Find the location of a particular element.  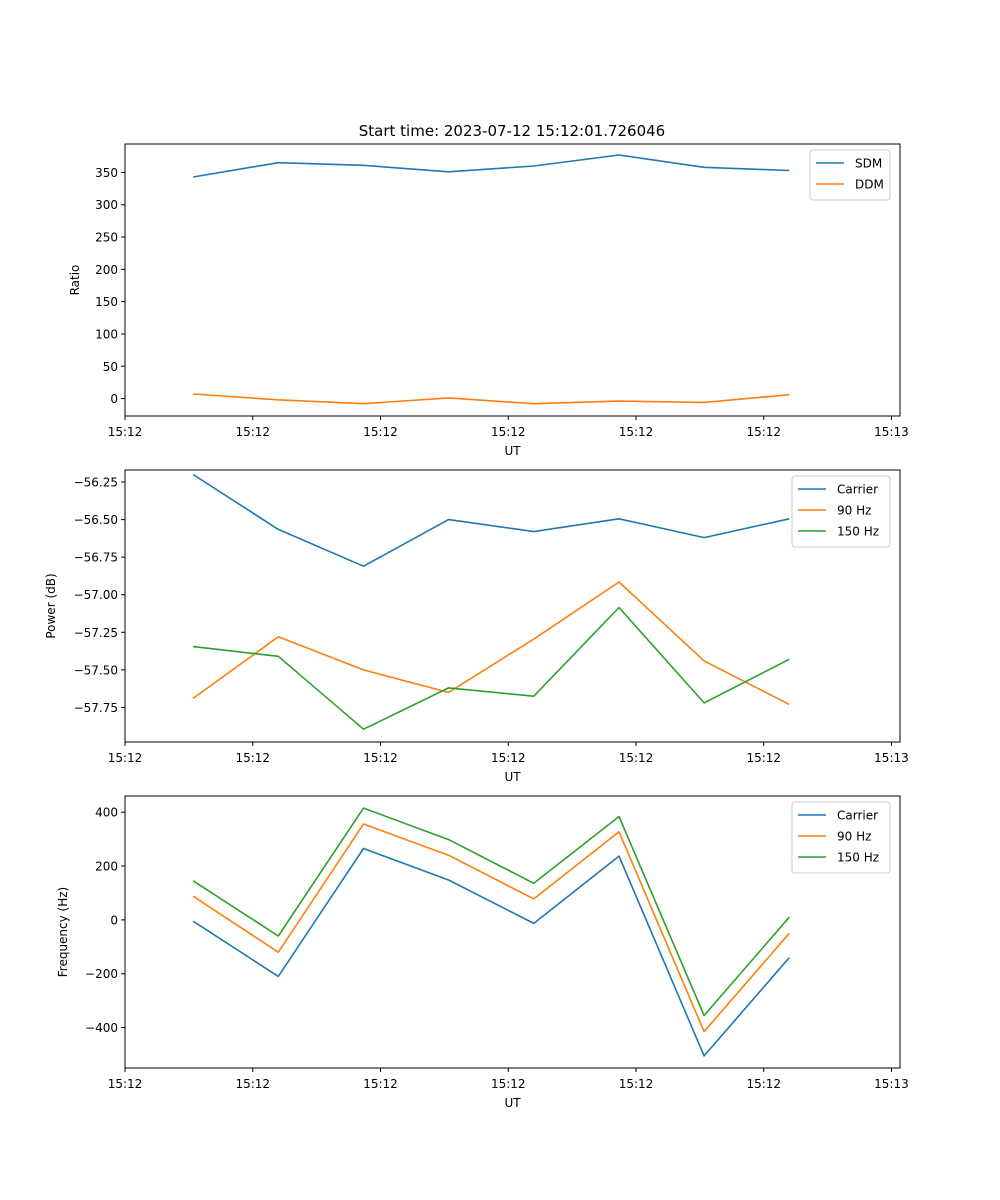

series-line-ddm is located at coordinates (491, 399).